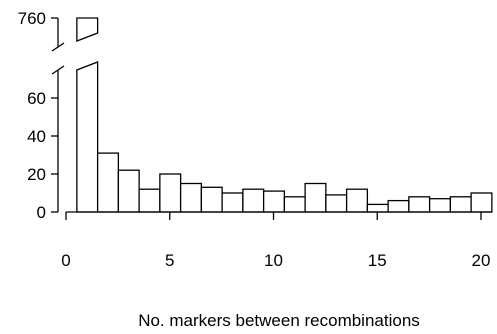  Describe the element at coordinates (279, 320) in the screenshot. I see `x-axis-title: No. markers between recombinations` at that location.